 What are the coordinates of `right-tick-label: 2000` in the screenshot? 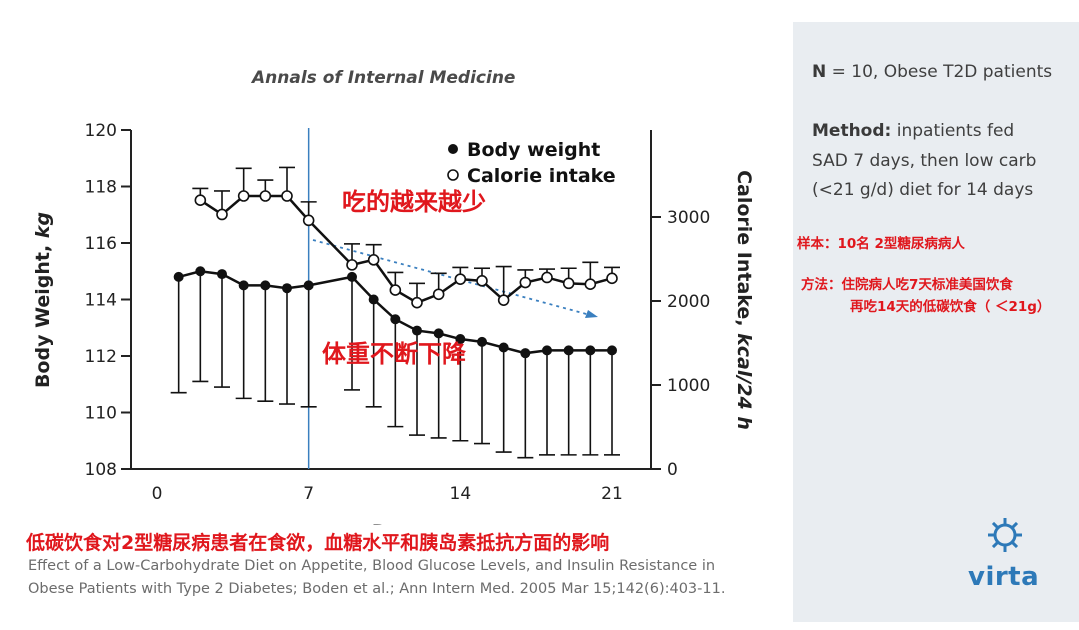 It's located at (688, 302).